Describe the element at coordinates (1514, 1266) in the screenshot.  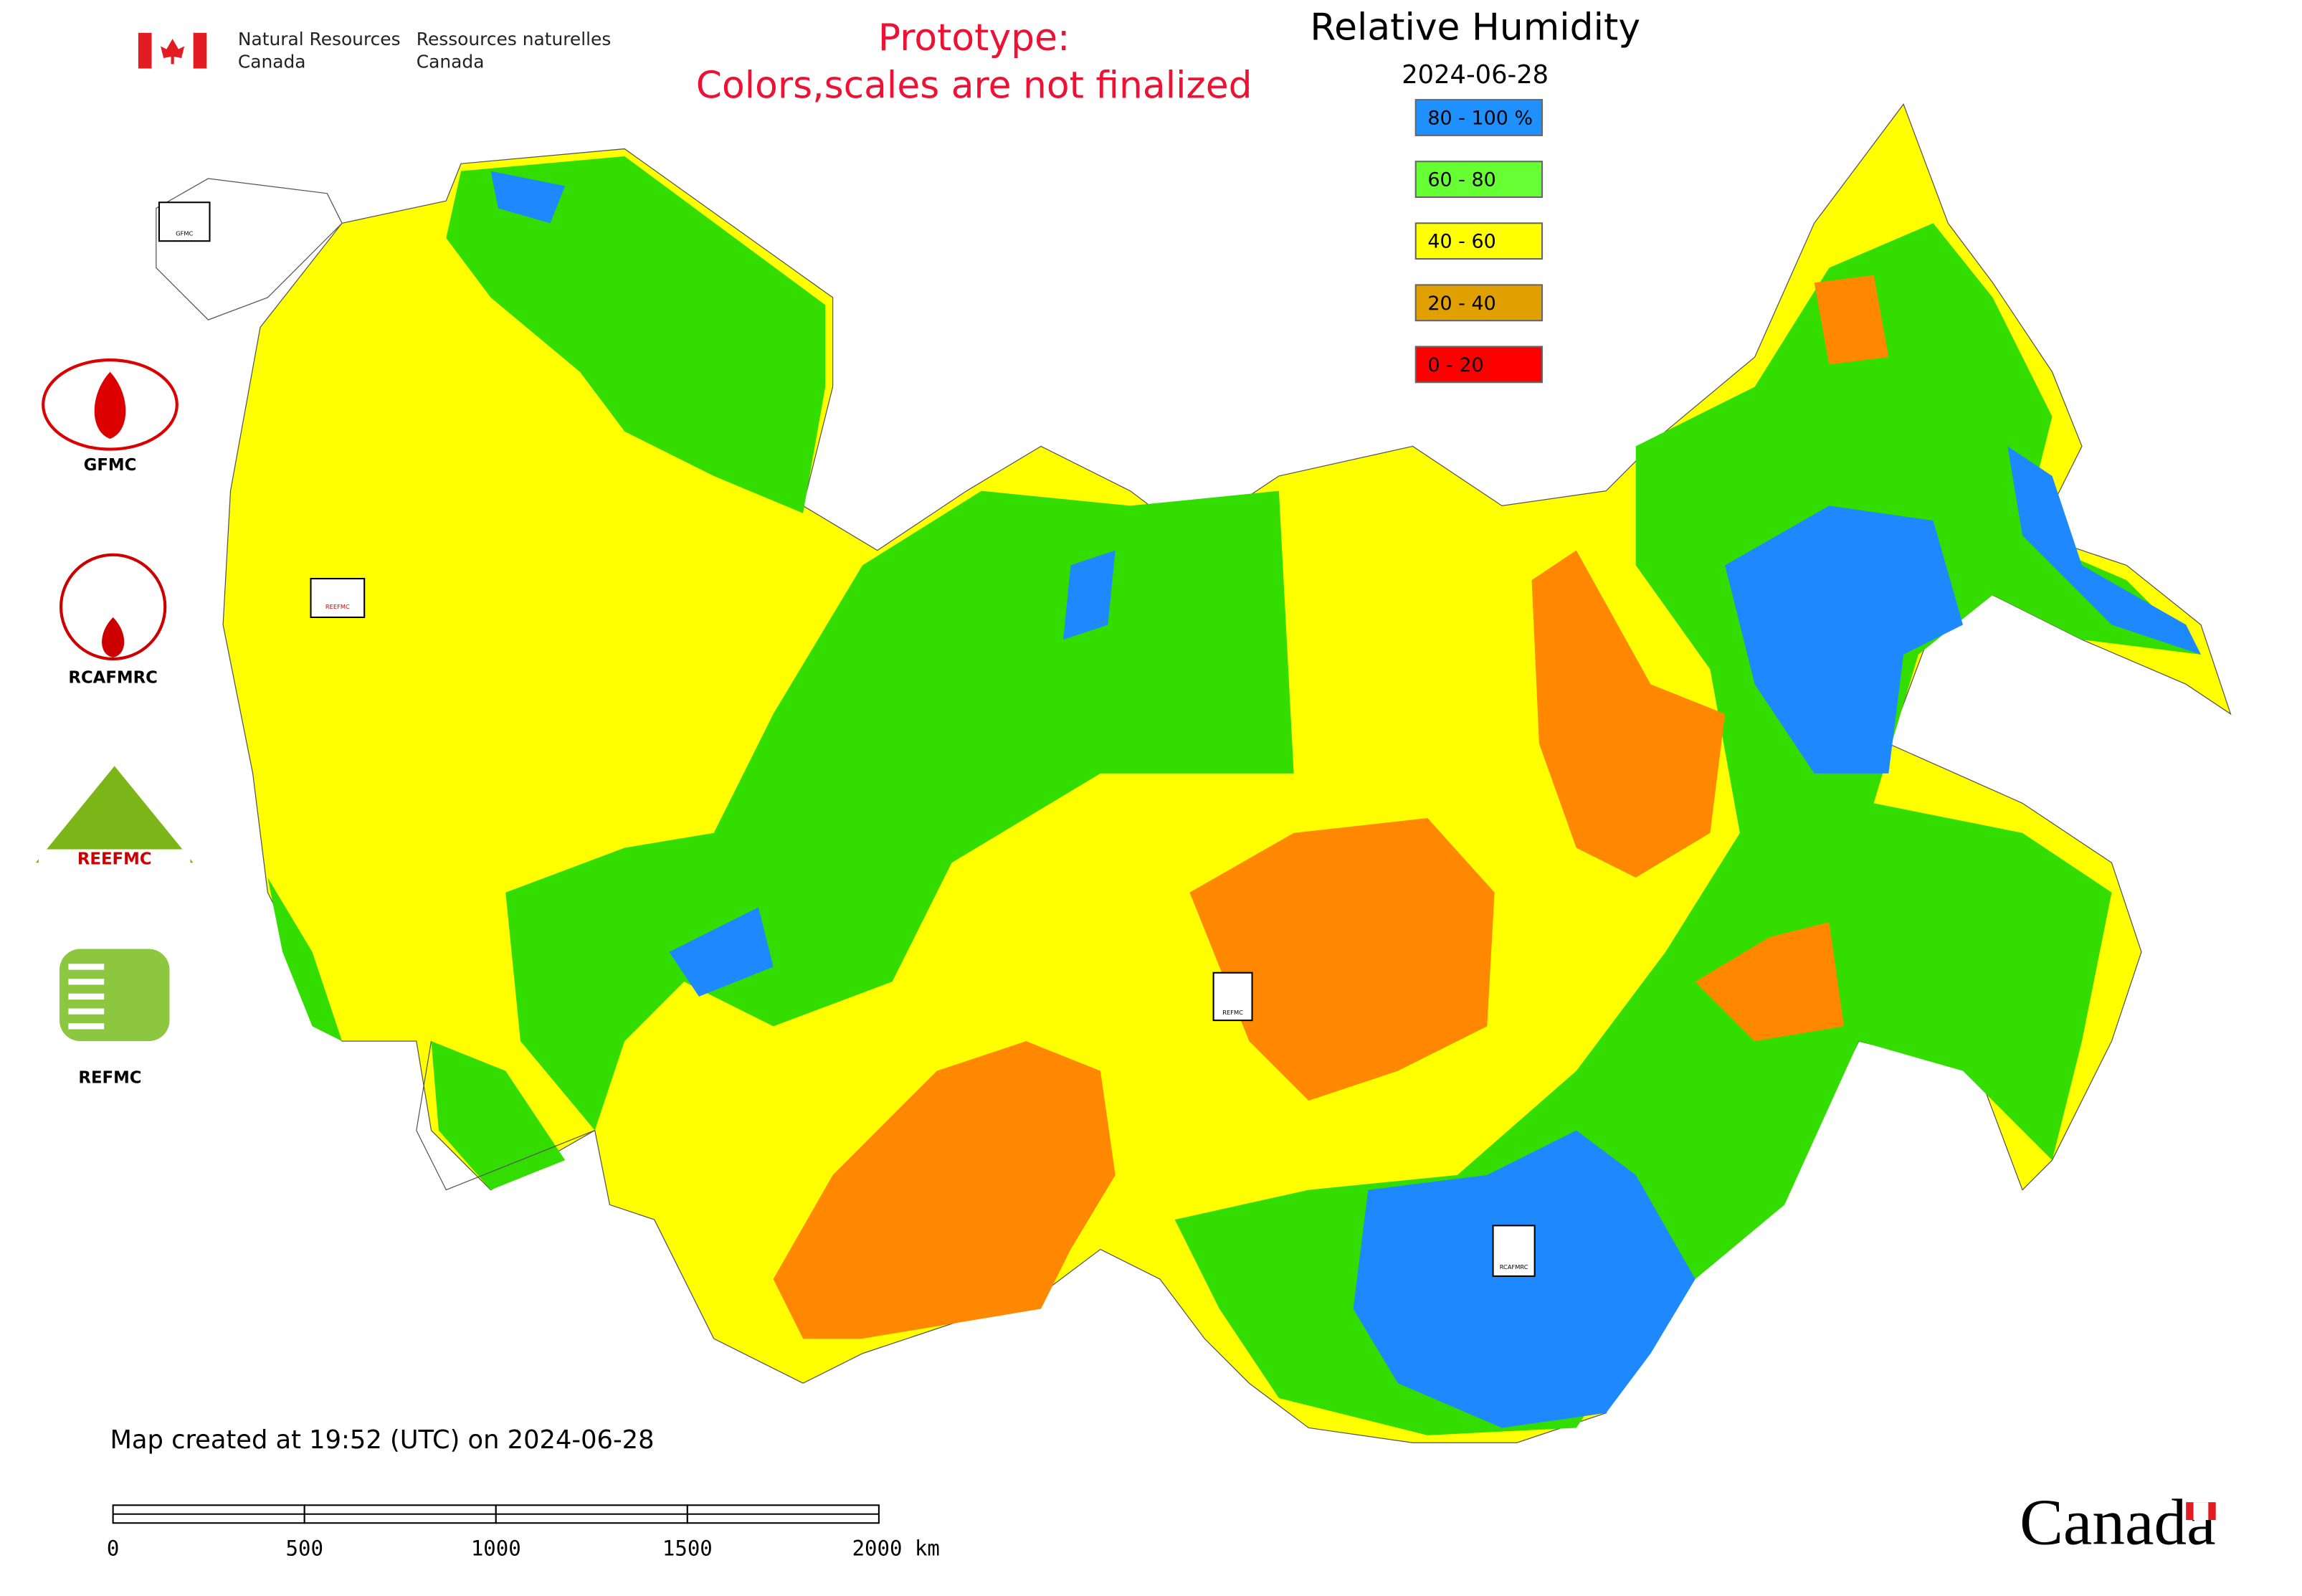
I see `marker-label: RCAFMRC` at that location.